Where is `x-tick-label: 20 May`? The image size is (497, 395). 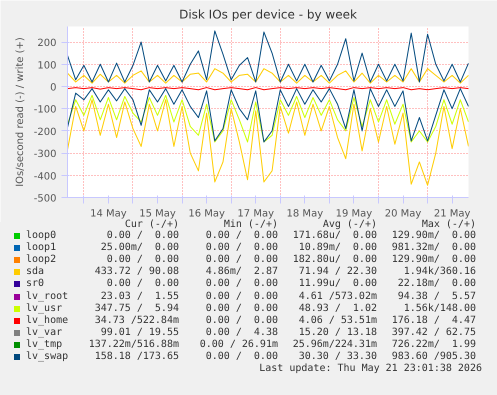
x-tick-label: 20 May is located at coordinates (403, 214).